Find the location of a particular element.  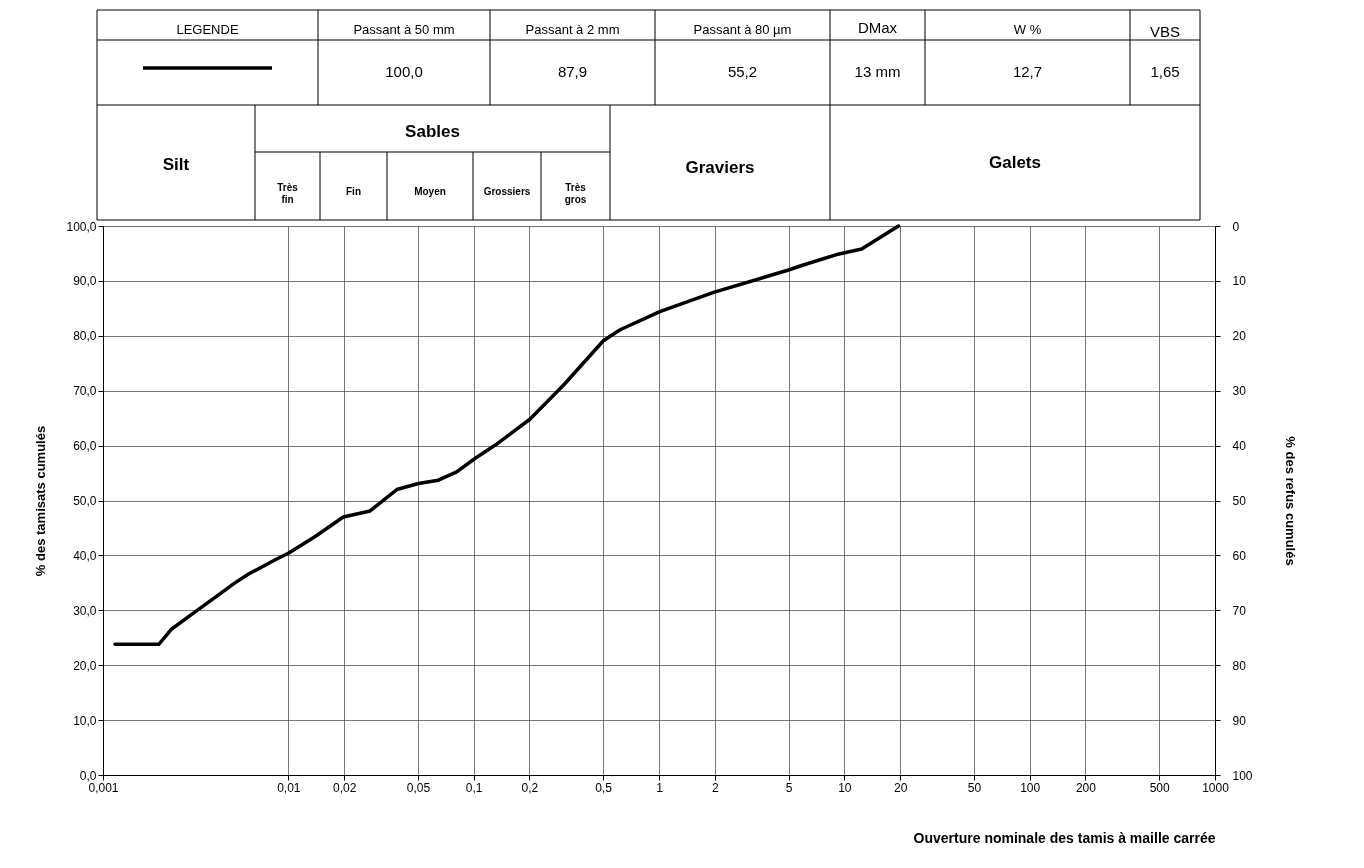

y-tick-label: 50,0 is located at coordinates (85, 501).